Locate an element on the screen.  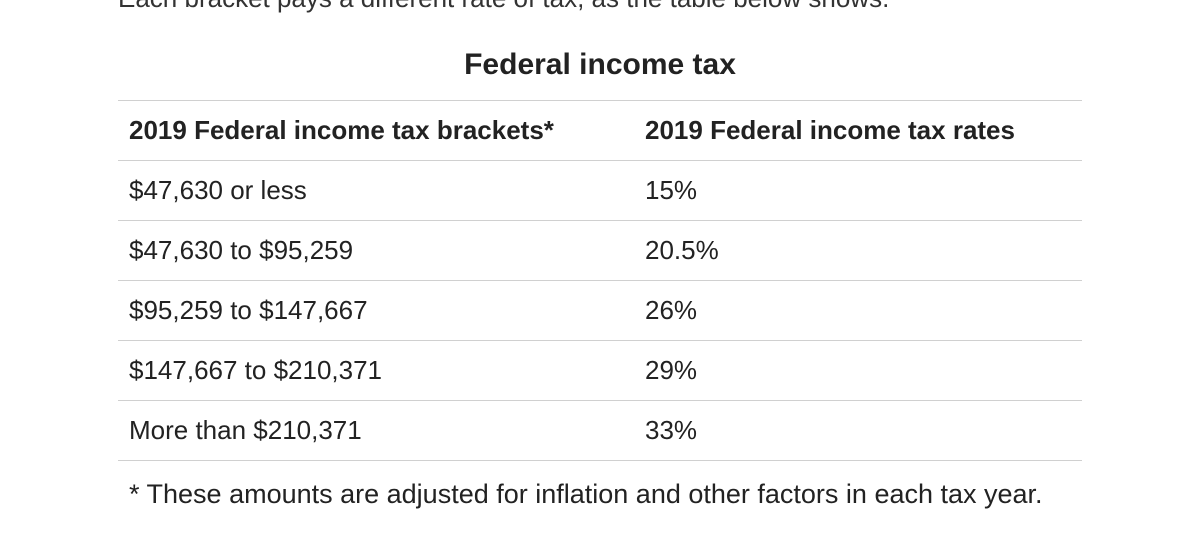
table-cell: $147,667 to $210,371 is located at coordinates (256, 370).